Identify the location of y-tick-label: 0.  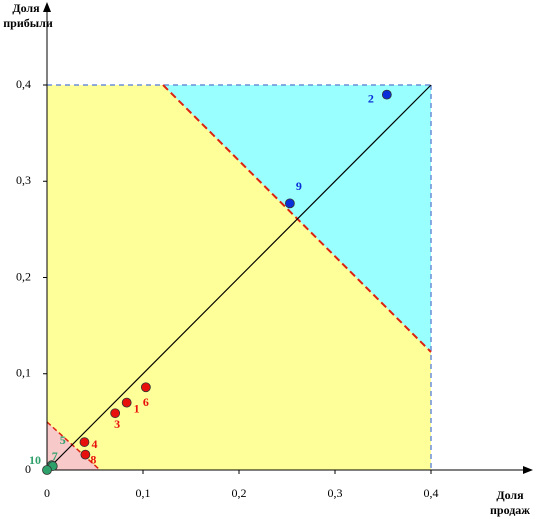
(28, 469).